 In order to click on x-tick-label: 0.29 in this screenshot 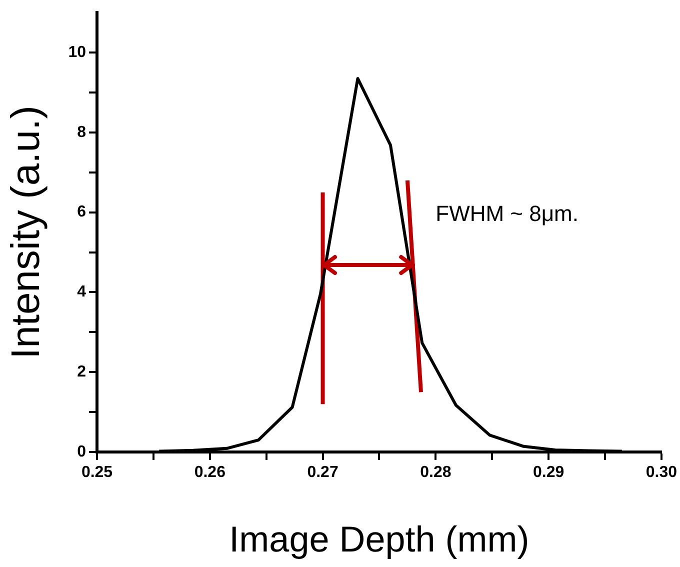, I will do `click(548, 473)`.